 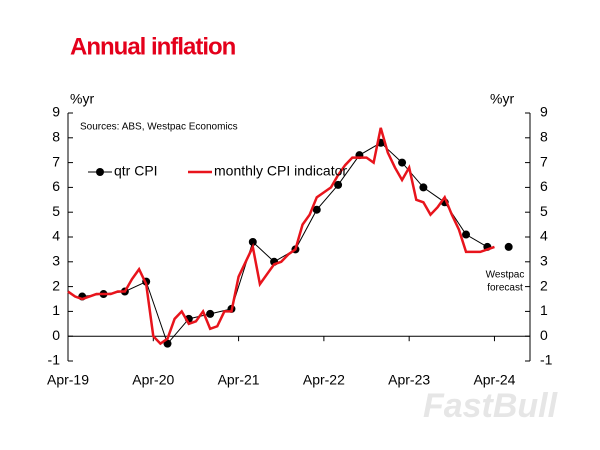 What do you see at coordinates (159, 127) in the screenshot?
I see `source-note: Sources: ABS, Westpac Economics` at bounding box center [159, 127].